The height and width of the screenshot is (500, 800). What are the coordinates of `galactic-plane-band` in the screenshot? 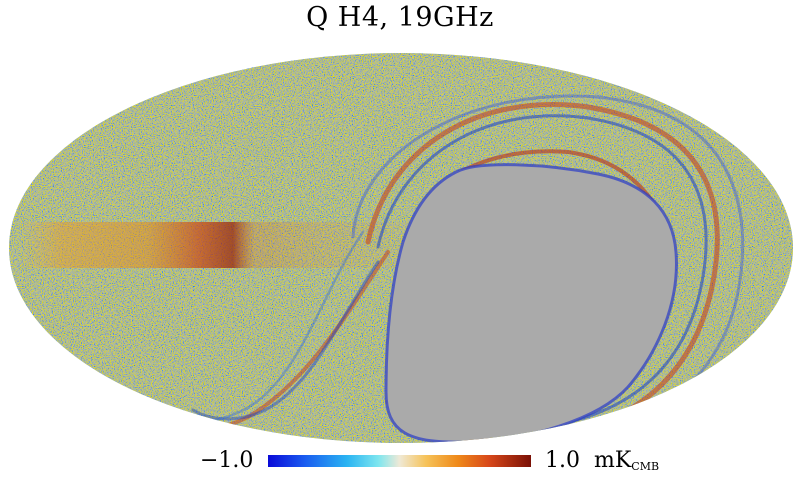 It's located at (233, 245).